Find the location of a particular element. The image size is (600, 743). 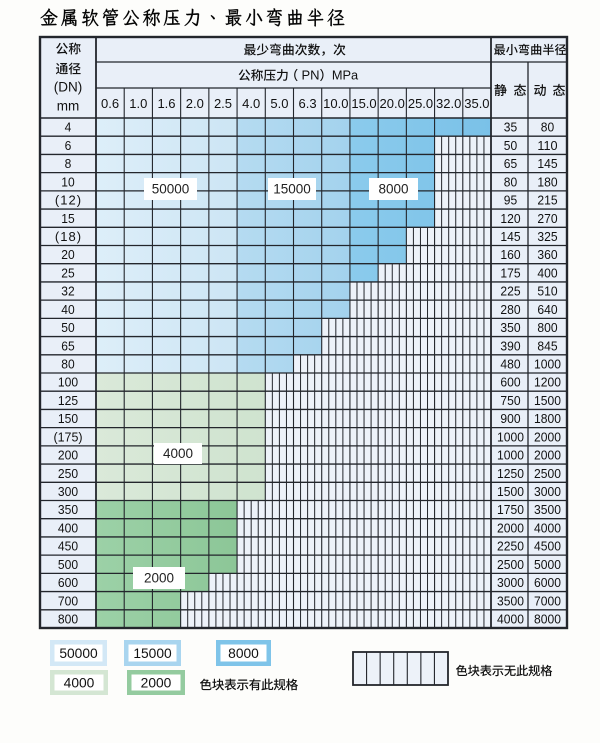

svg-text: 4.0 is located at coordinates (251, 103).